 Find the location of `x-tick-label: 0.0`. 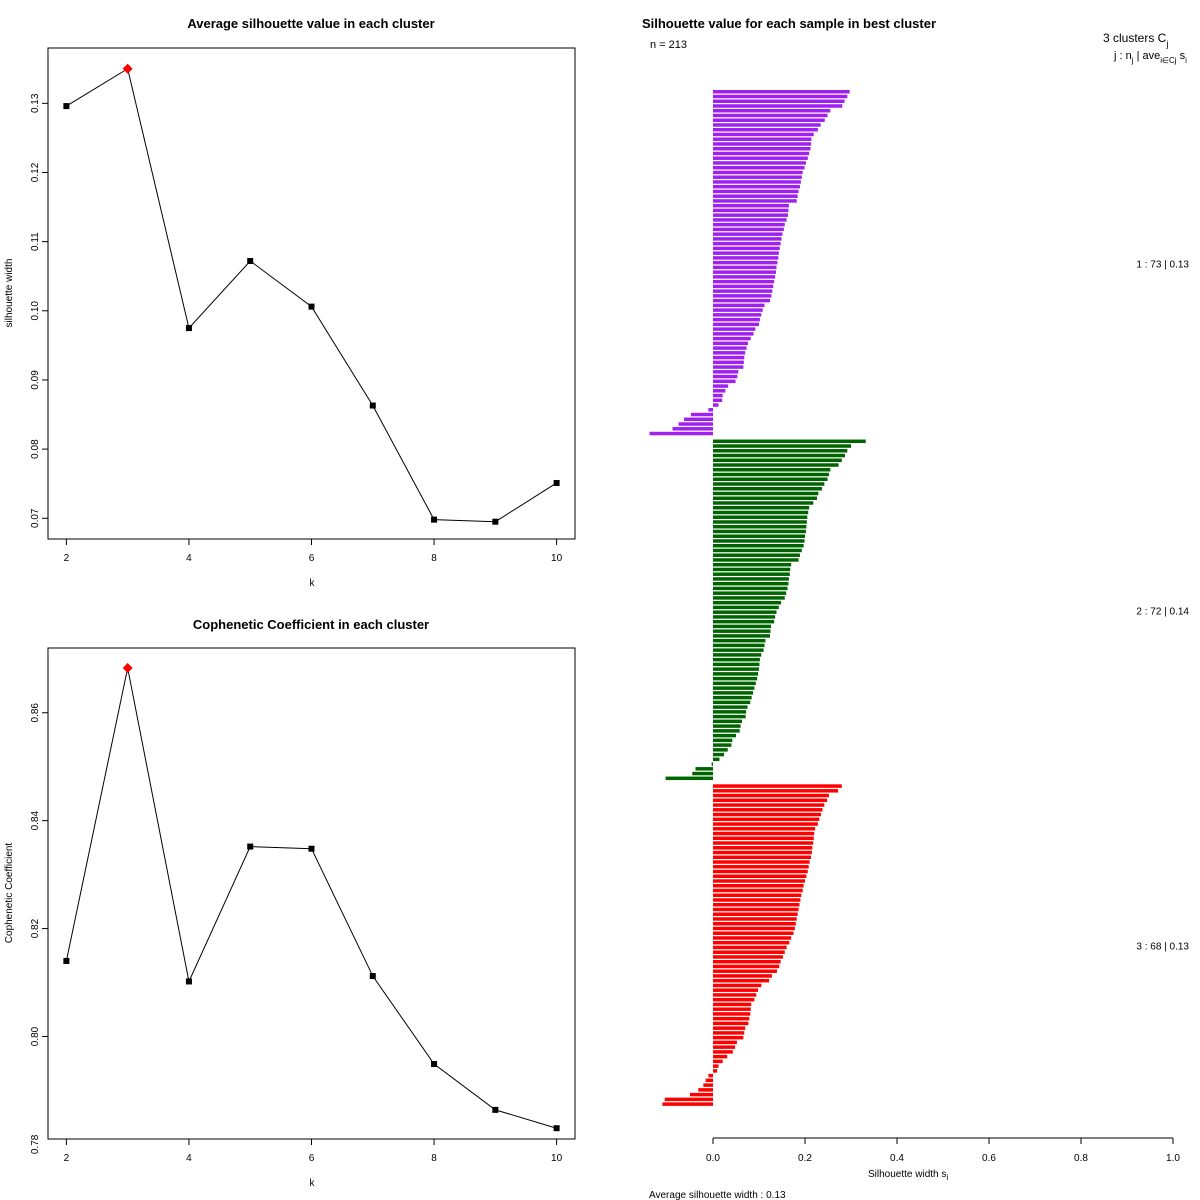

x-tick-label: 0.0 is located at coordinates (713, 1158).